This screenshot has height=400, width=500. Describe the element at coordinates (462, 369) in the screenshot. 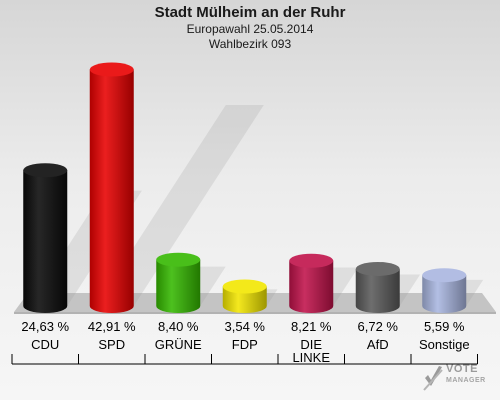

I see `logo-text: VOTE` at that location.